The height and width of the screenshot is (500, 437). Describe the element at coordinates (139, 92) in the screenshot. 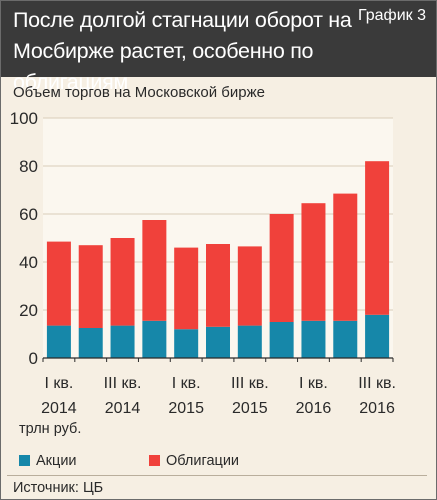

I see `chart-subtitle: Объем торгов на Московской бирже` at that location.